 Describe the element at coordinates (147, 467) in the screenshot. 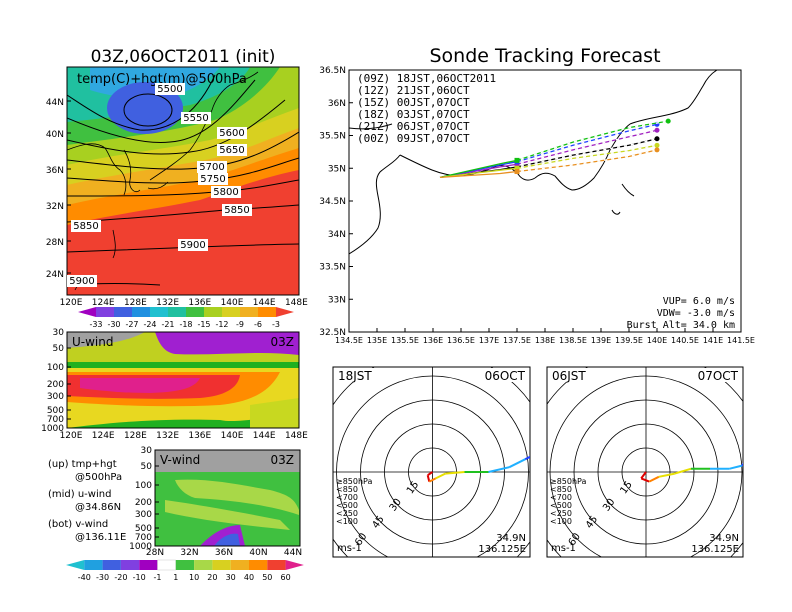

I see `vwind-pressure-label: 50` at that location.